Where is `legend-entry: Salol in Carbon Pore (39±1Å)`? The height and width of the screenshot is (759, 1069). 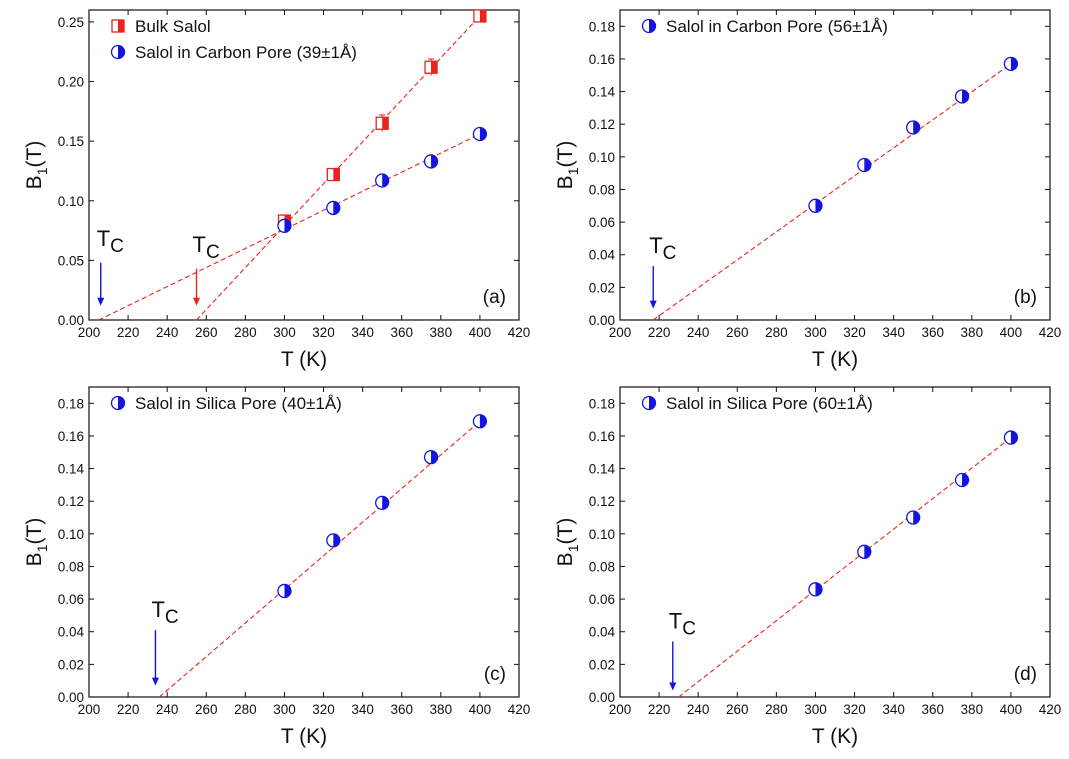 legend-entry: Salol in Carbon Pore (39±1Å) is located at coordinates (246, 52).